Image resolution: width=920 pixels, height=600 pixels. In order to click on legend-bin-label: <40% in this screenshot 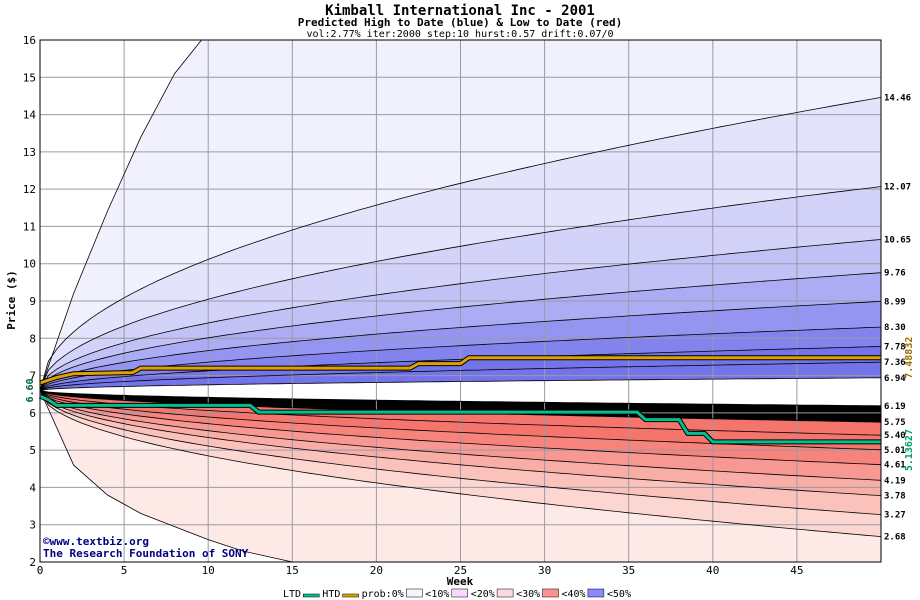, I will do `click(574, 594)`.